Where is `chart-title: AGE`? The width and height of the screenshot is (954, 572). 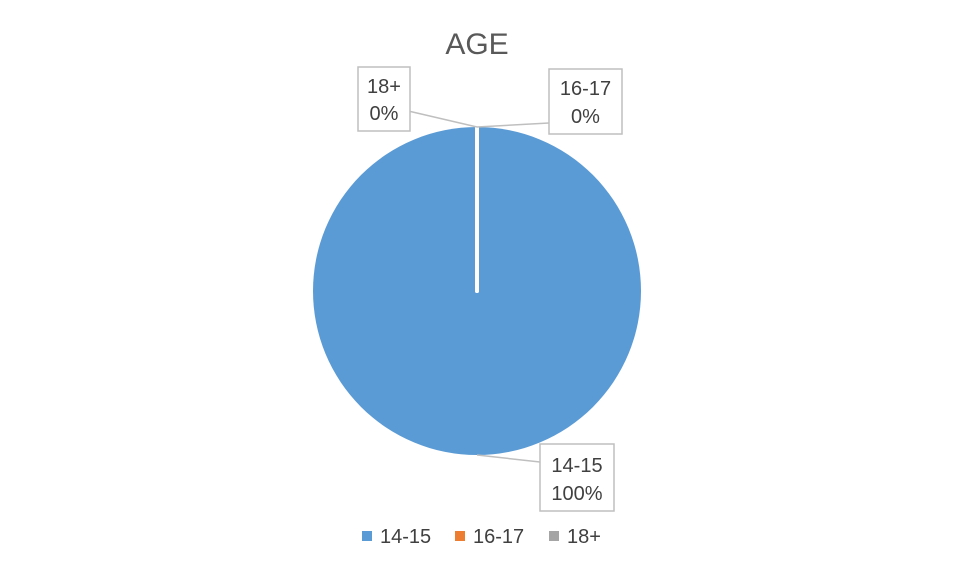
chart-title: AGE is located at coordinates (476, 44).